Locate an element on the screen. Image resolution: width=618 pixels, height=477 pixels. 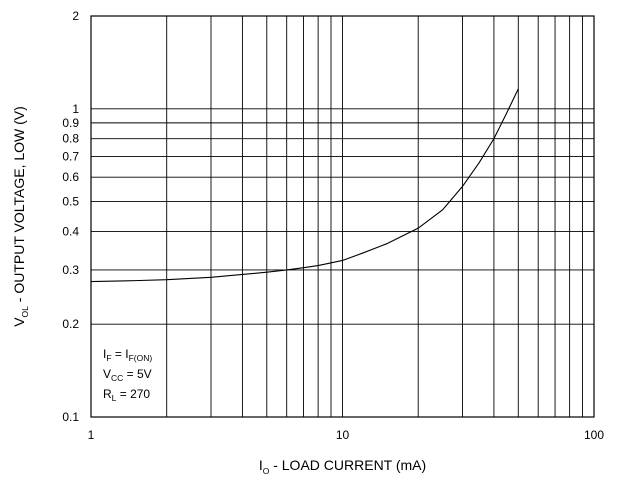
condition-vcc: VCC = 5V is located at coordinates (127, 375).